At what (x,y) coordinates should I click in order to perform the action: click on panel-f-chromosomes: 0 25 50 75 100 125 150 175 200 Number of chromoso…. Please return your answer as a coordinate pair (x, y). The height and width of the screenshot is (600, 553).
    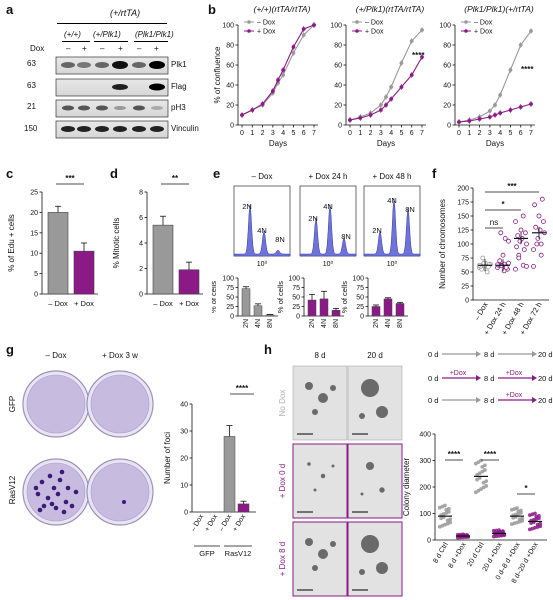
    Looking at the image, I should click on (493, 259).